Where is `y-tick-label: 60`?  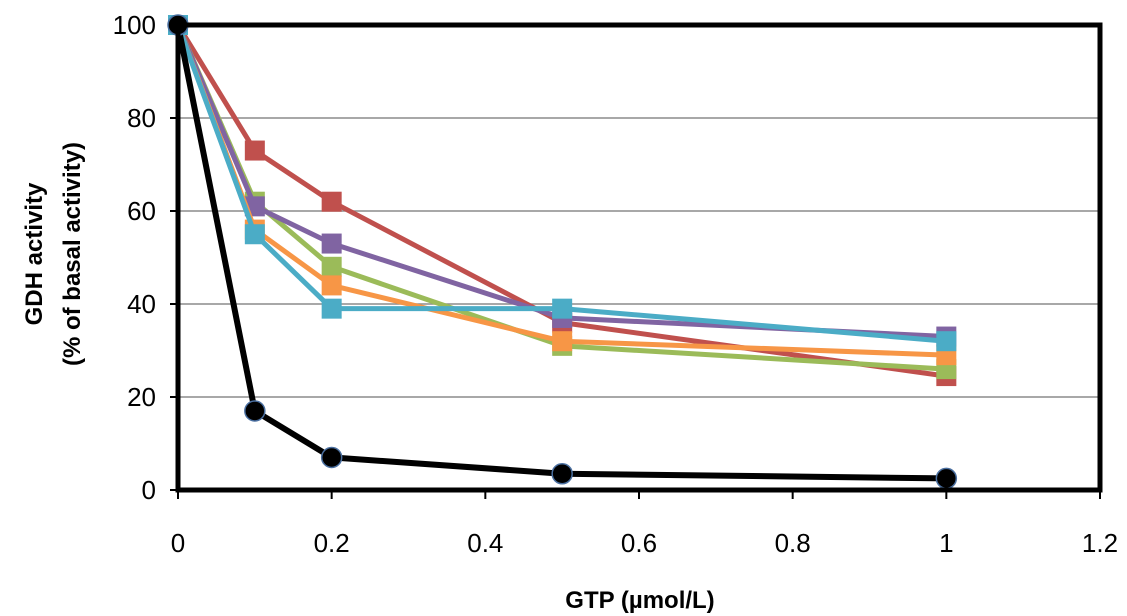 y-tick-label: 60 is located at coordinates (141, 211).